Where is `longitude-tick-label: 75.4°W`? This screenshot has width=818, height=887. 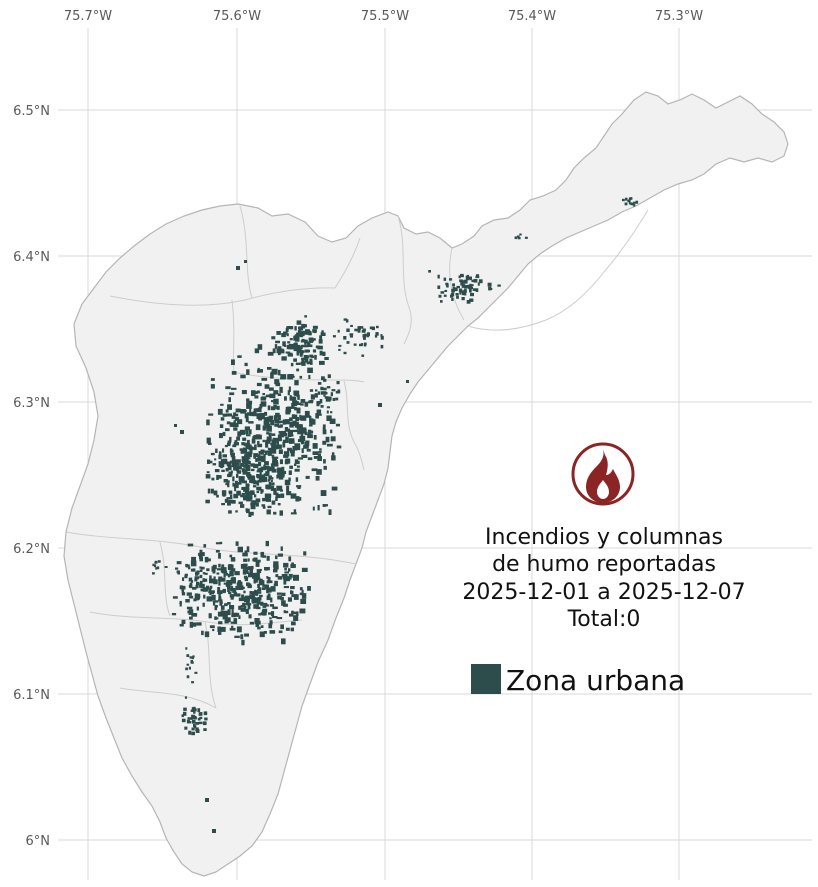
longitude-tick-label: 75.4°W is located at coordinates (532, 16).